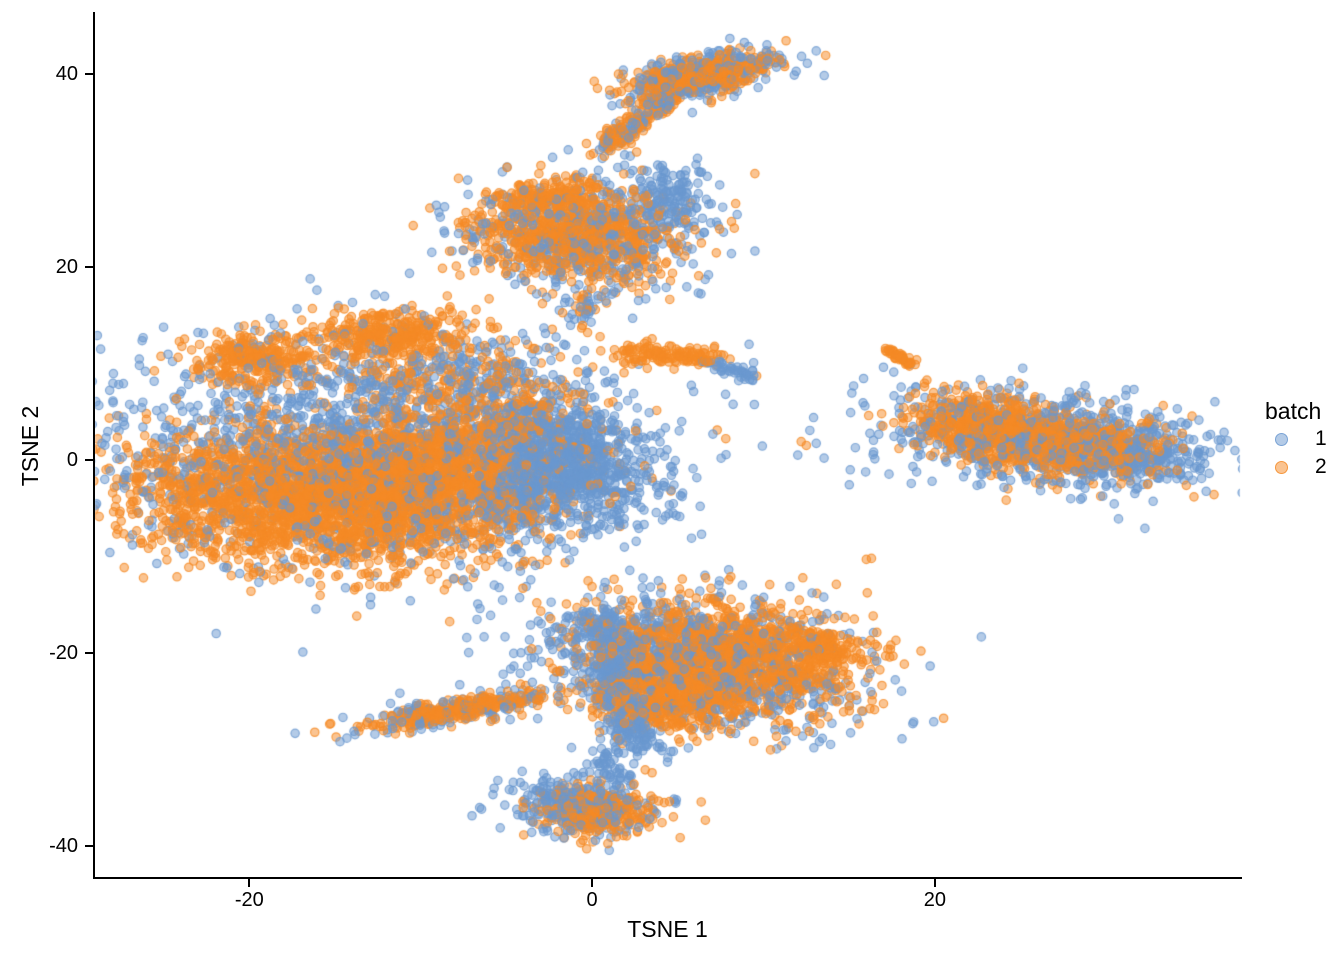 Image resolution: width=1344 pixels, height=960 pixels. I want to click on x-axis-line, so click(667, 878).